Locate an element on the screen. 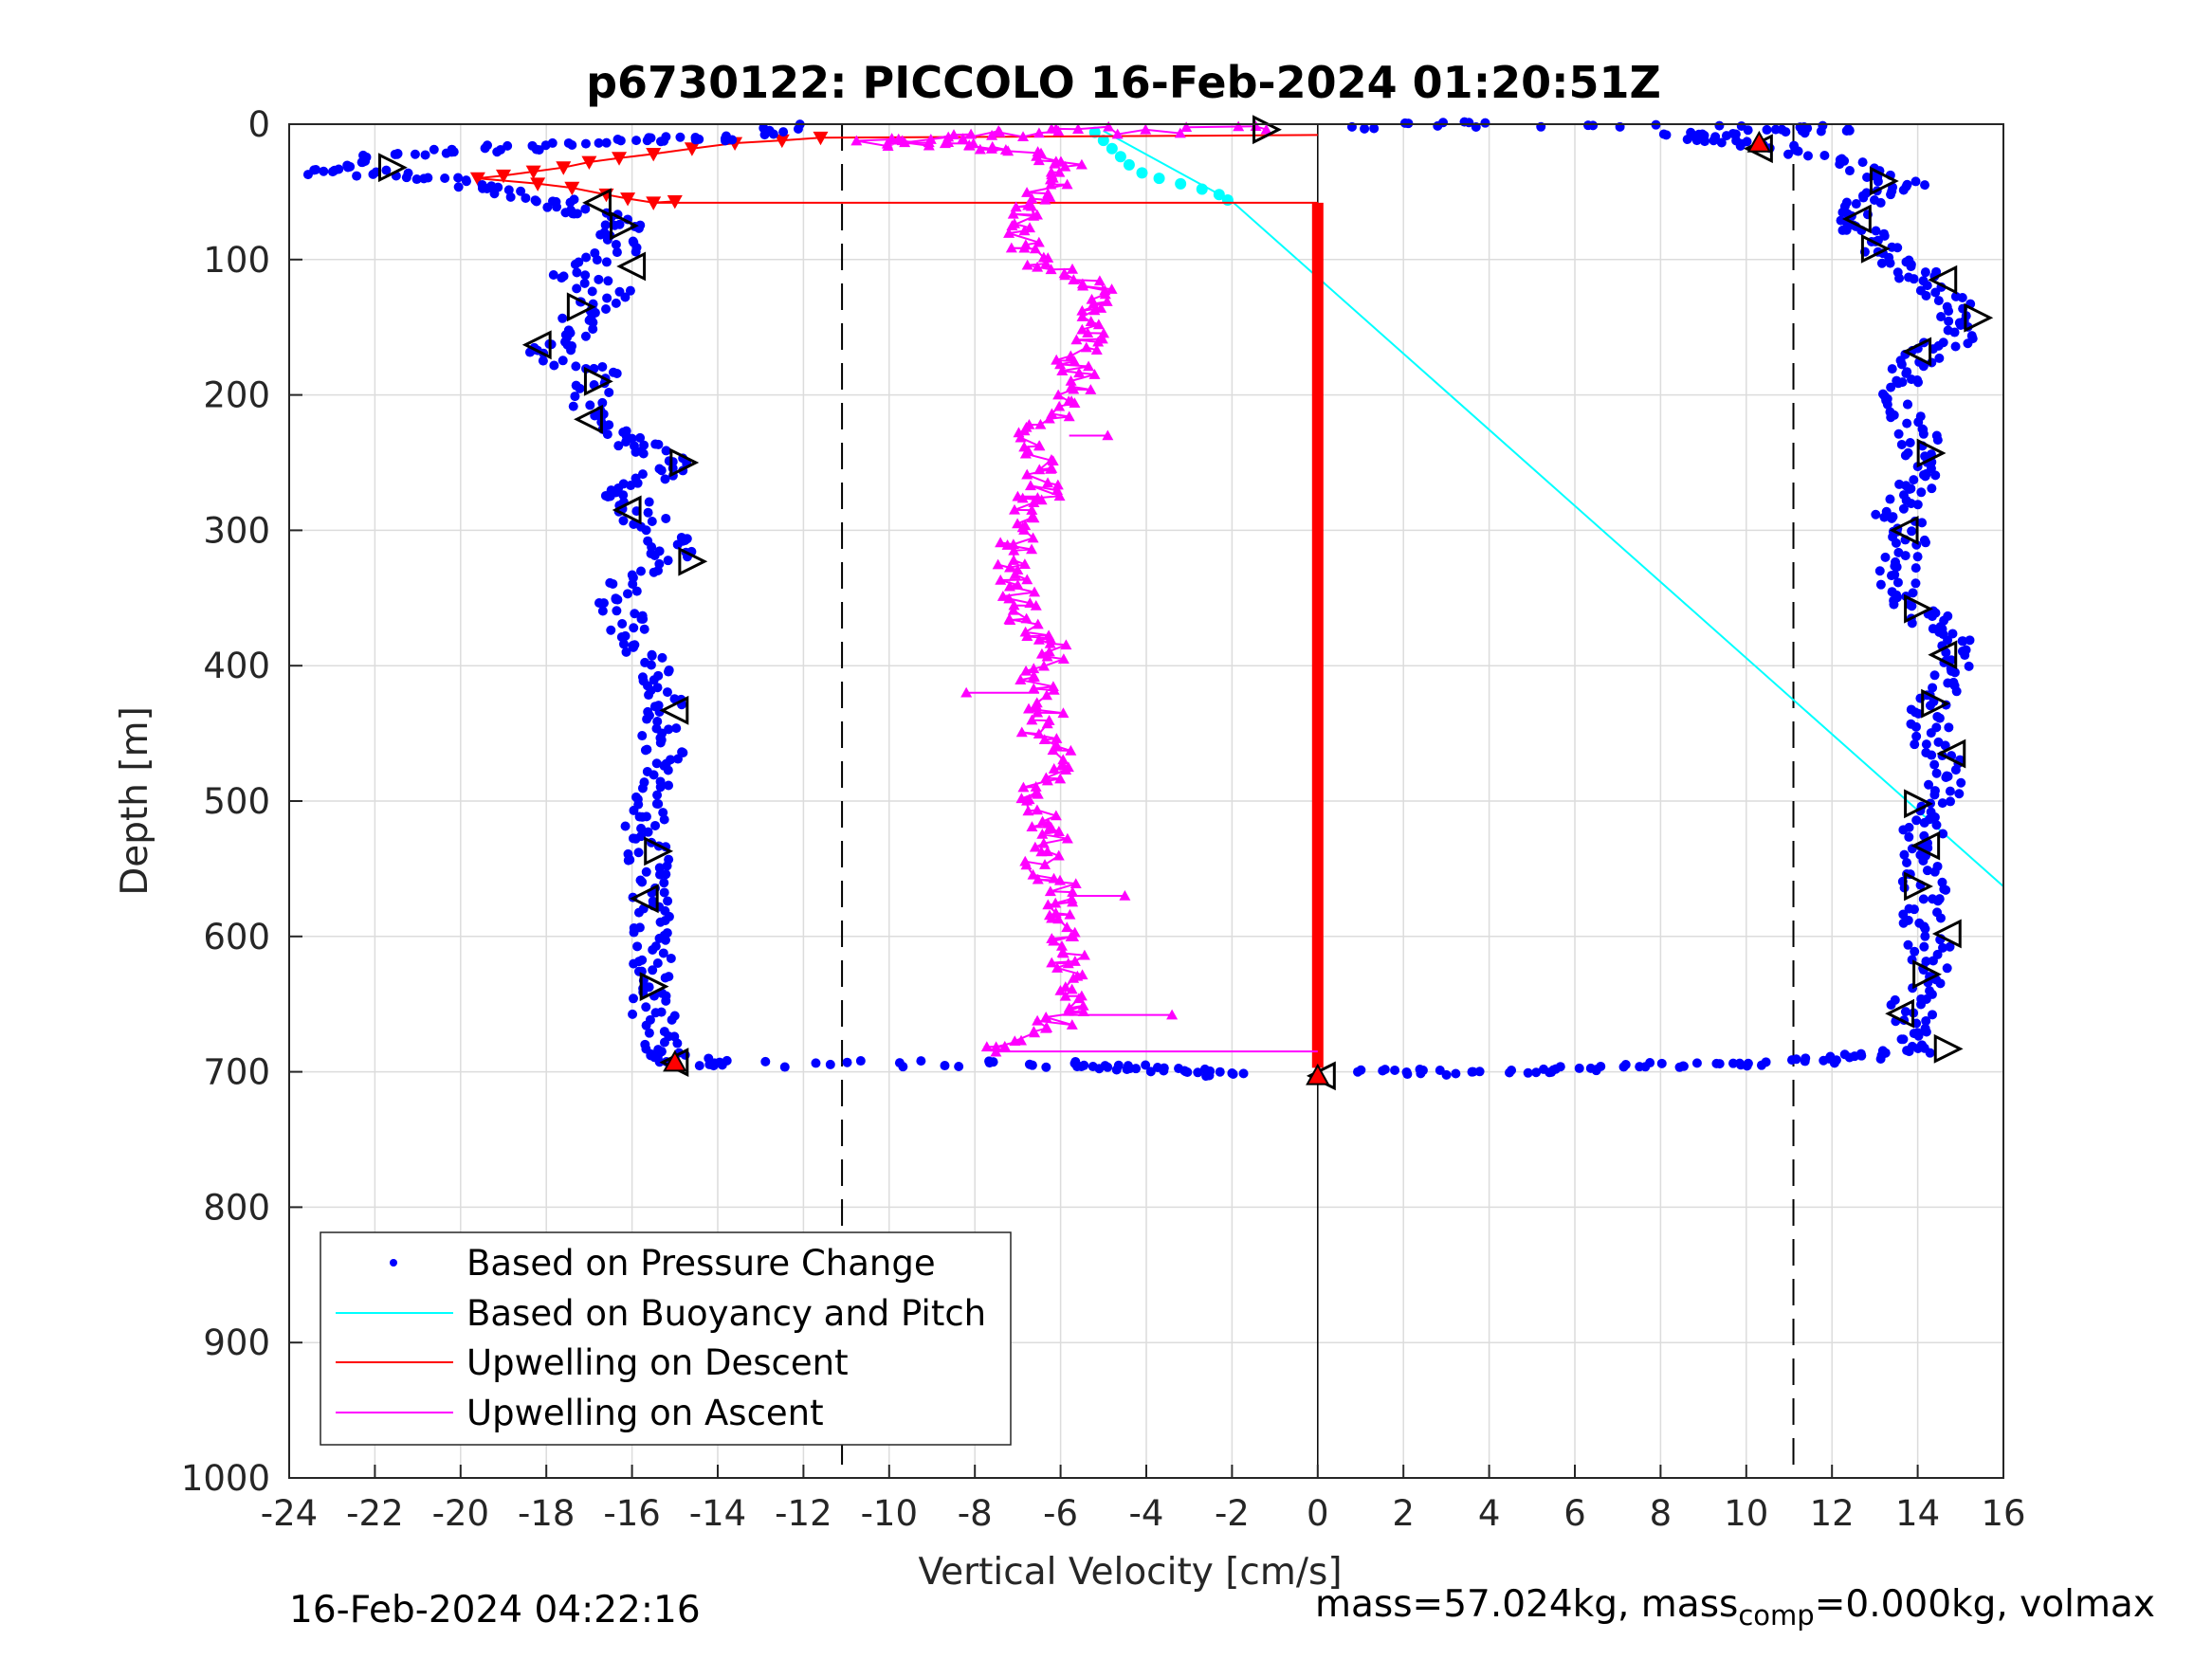 This screenshot has height=1659, width=2212. x-tick-label: -14 is located at coordinates (717, 1513).